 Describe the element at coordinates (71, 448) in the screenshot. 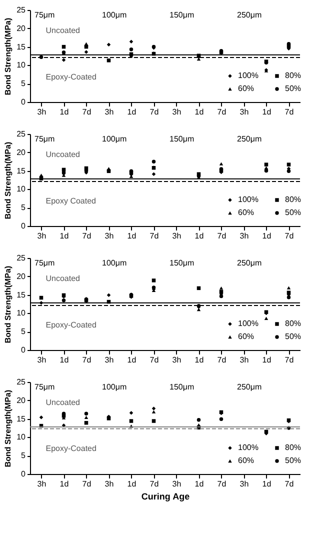

I see `ref-line-label: Epoxy-Coated` at that location.